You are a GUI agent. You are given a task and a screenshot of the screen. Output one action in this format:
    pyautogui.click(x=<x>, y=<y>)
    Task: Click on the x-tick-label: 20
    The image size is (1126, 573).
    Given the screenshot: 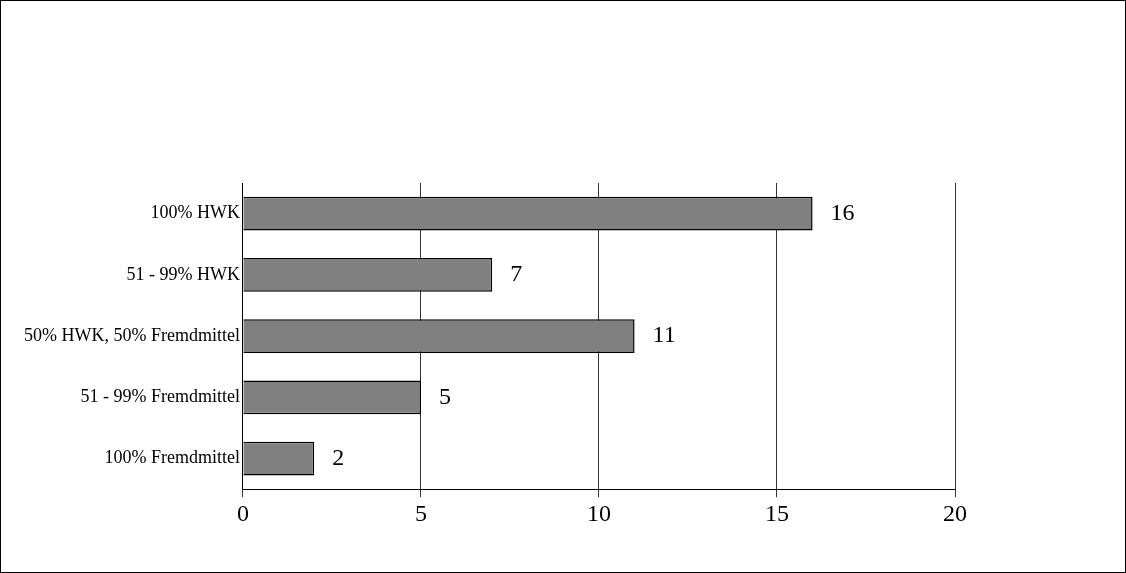 What is the action you would take?
    pyautogui.click(x=955, y=512)
    